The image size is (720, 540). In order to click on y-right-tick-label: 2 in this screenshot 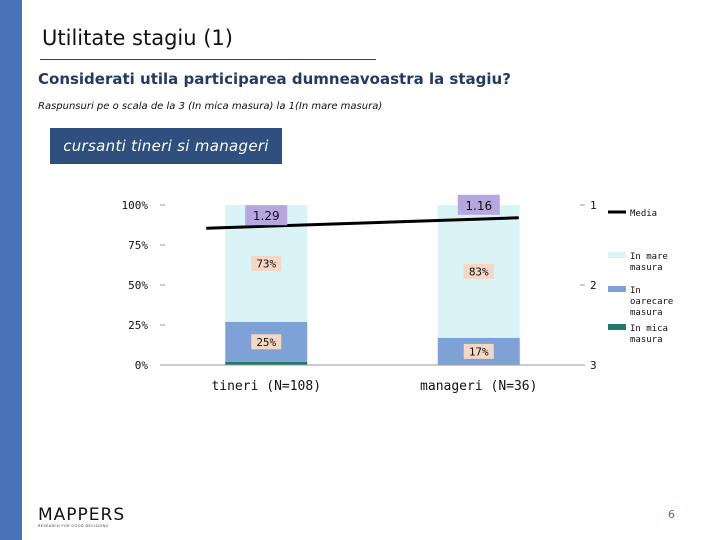, I will do `click(593, 285)`.